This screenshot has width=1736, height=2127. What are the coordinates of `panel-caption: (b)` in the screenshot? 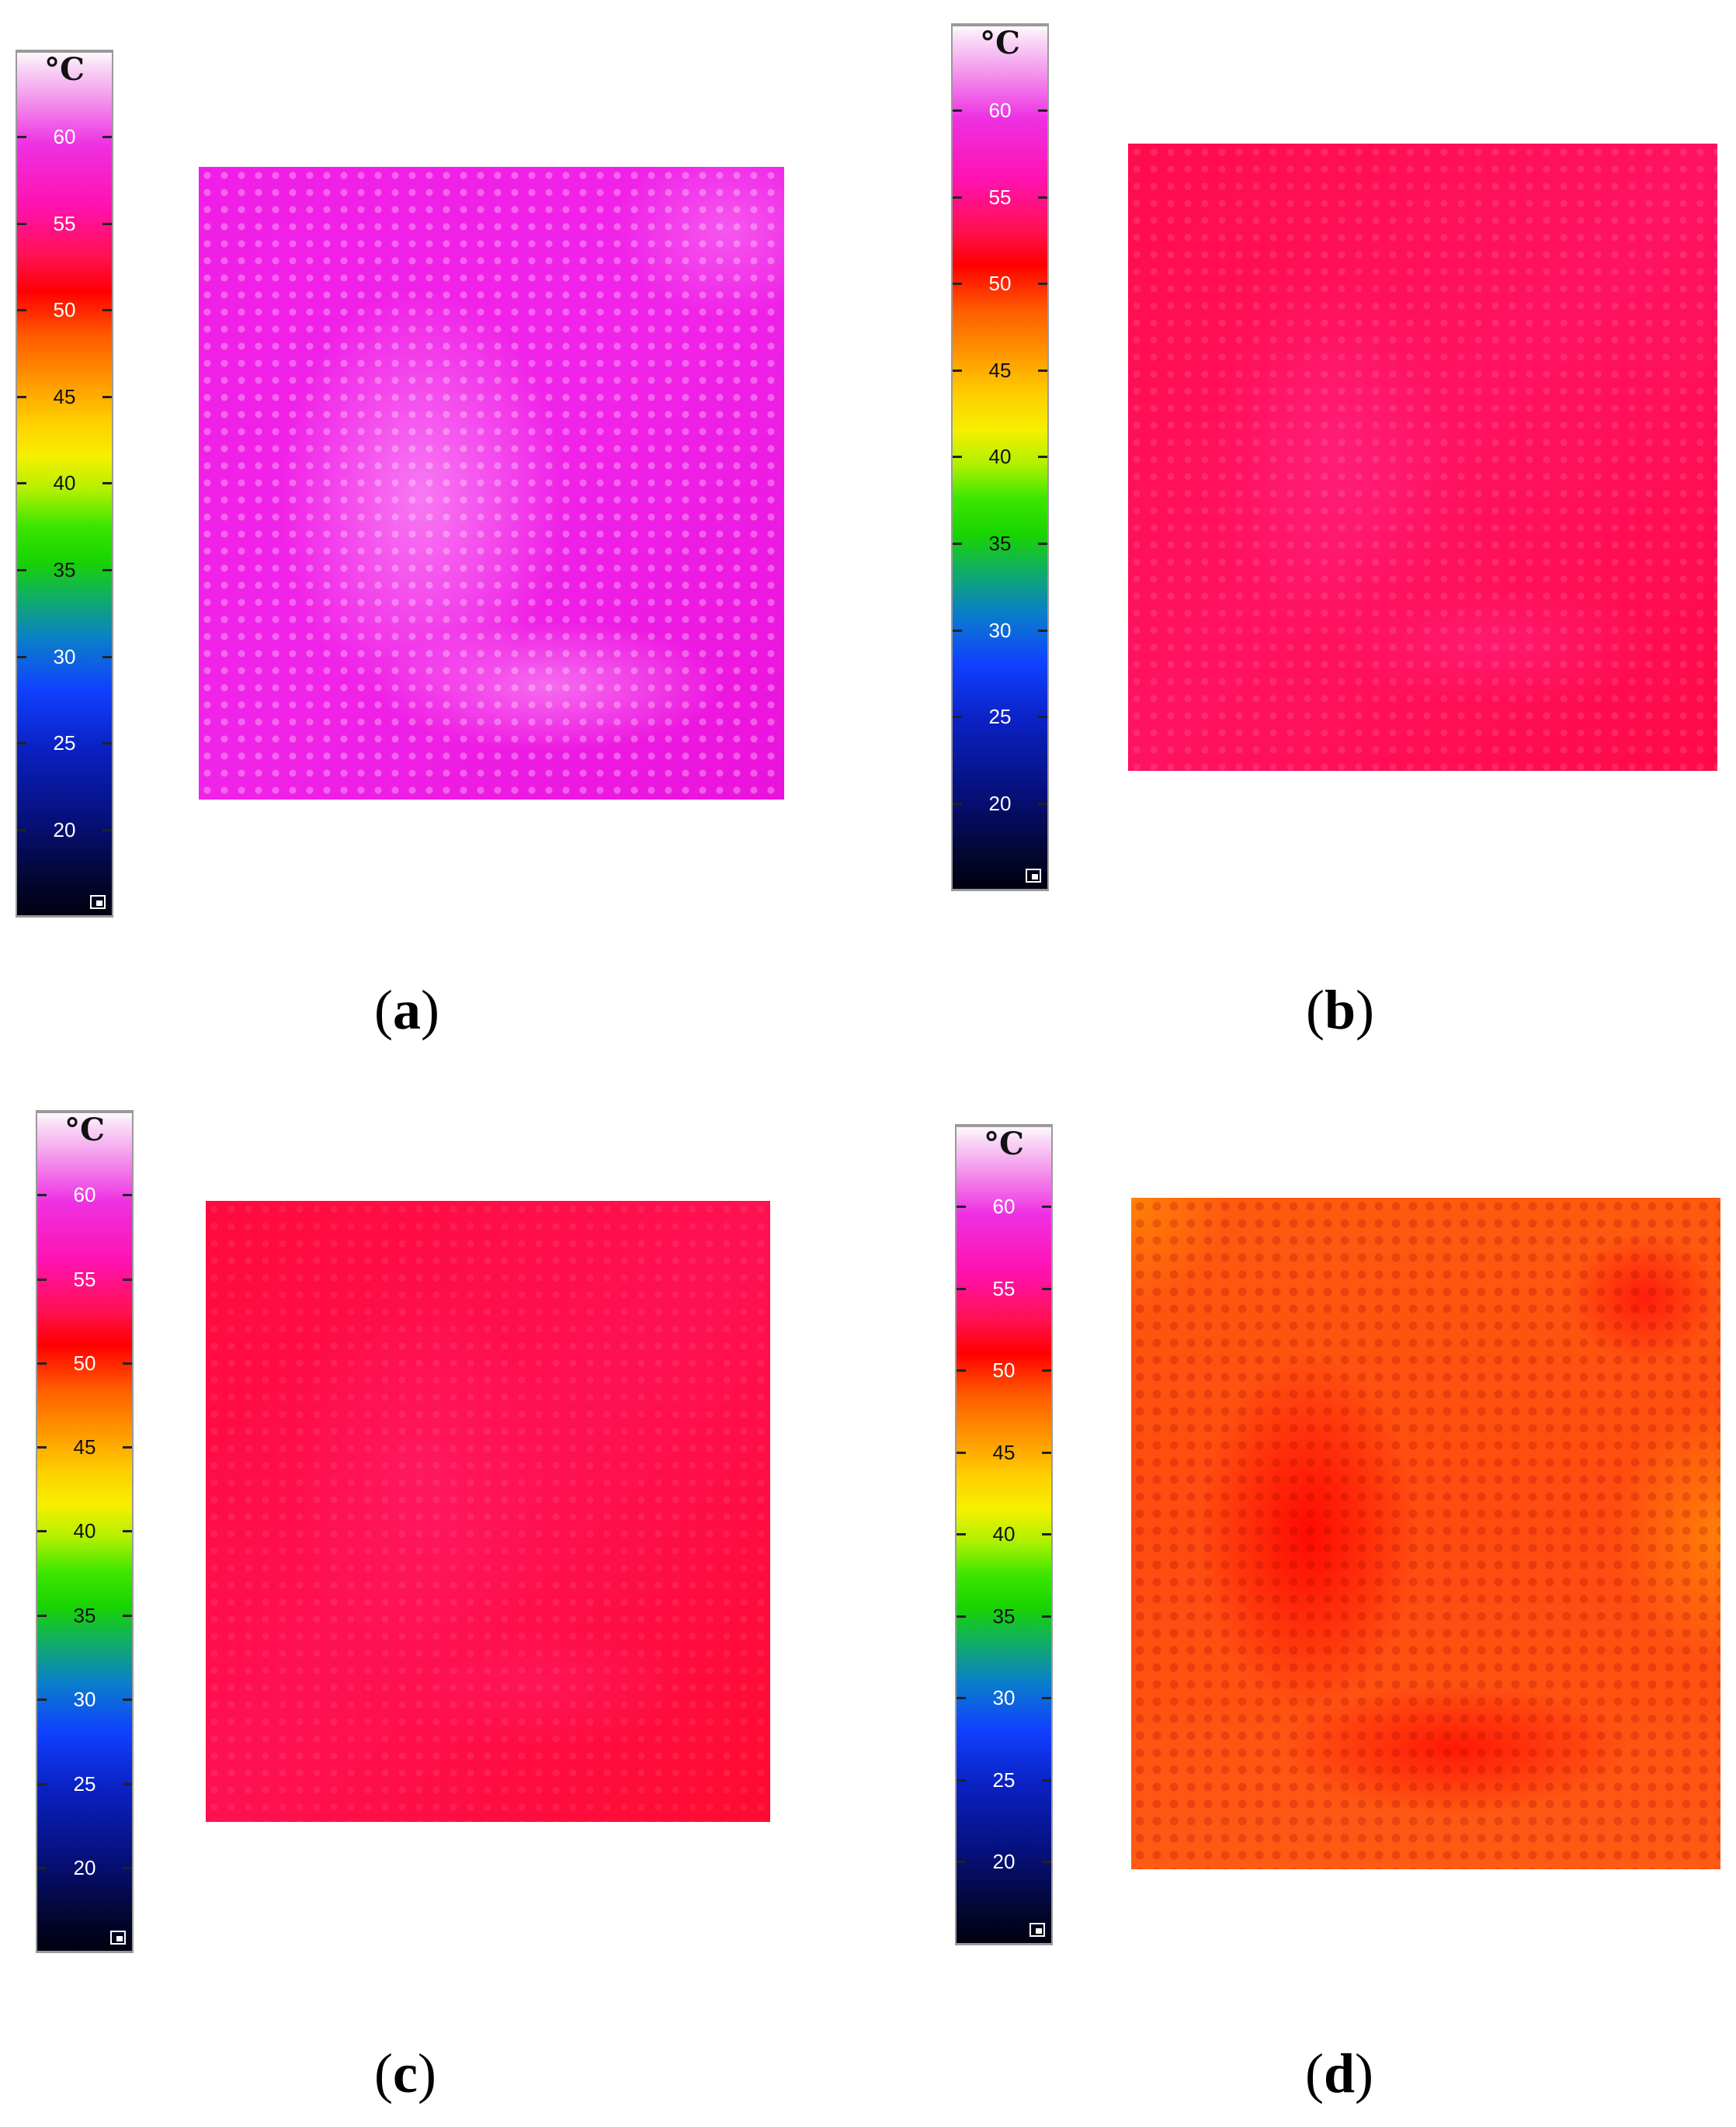 It's located at (1339, 1010).